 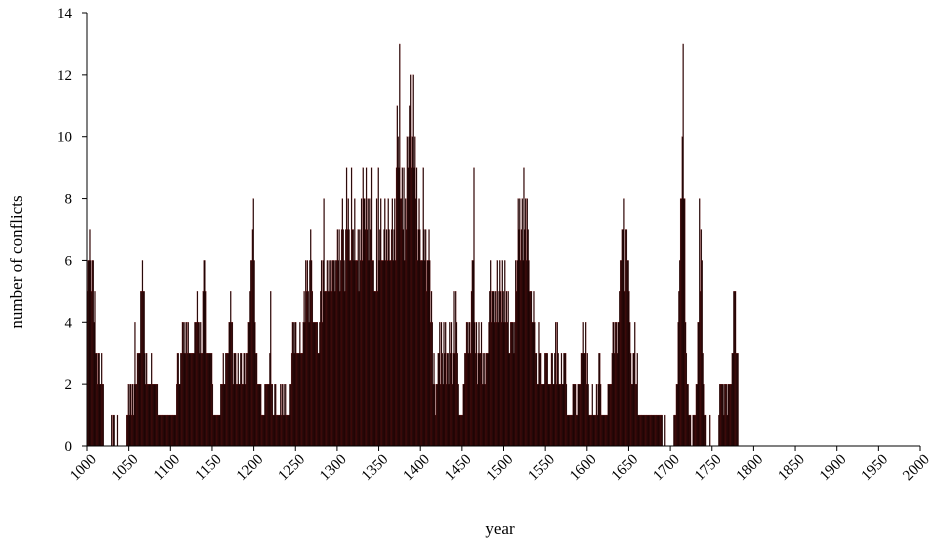 What do you see at coordinates (750, 468) in the screenshot?
I see `x-tick-label: 1800` at bounding box center [750, 468].